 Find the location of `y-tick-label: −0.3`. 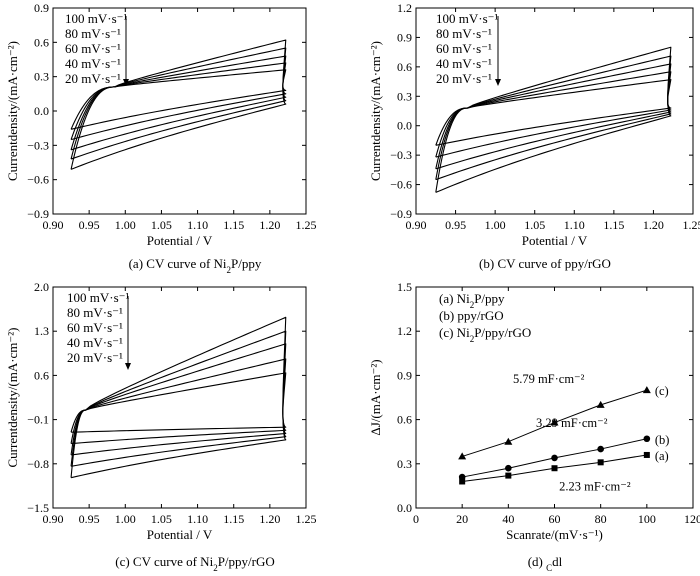

y-tick-label: −0.3 is located at coordinates (38, 145).